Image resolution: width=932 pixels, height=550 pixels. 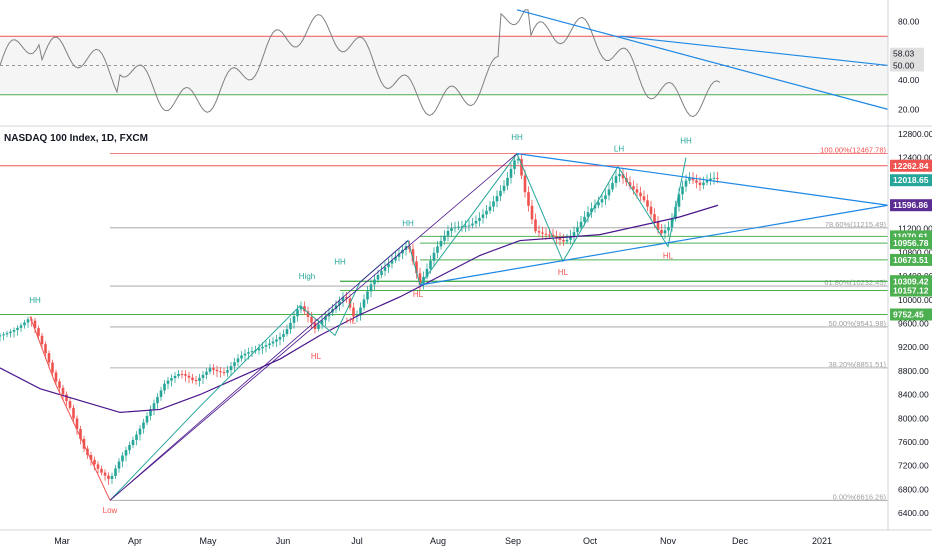 I want to click on price-tick-label: 10800.00, so click(x=915, y=252).